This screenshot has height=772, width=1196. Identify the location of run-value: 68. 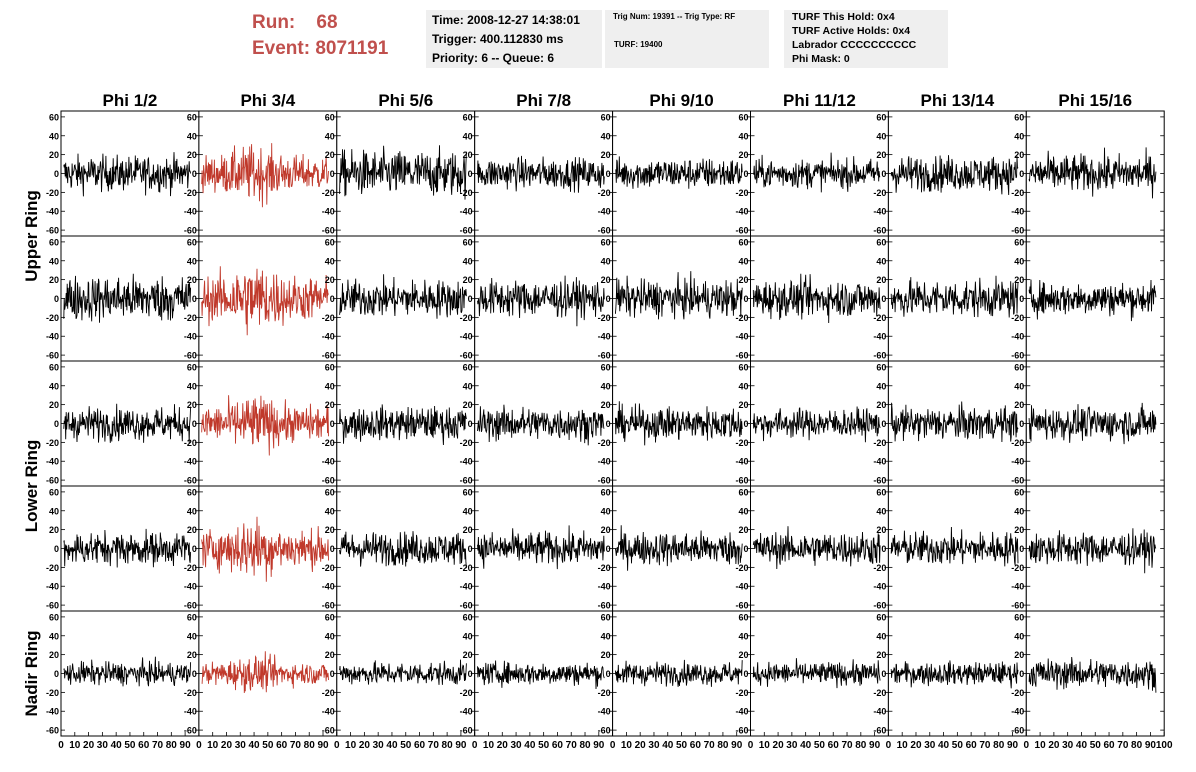
(327, 22).